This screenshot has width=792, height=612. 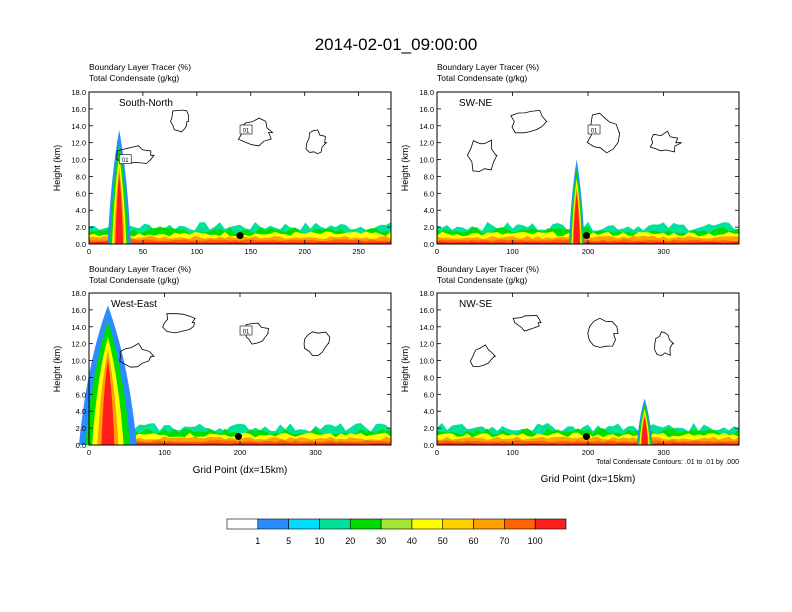 What do you see at coordinates (146, 103) in the screenshot?
I see `panel-name: South-North` at bounding box center [146, 103].